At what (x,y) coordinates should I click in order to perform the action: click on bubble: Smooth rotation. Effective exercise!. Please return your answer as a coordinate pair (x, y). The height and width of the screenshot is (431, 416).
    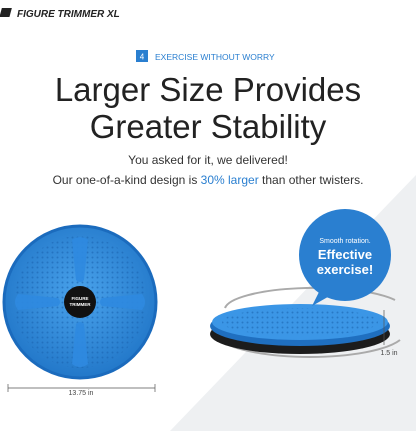
    Looking at the image, I should click on (345, 257).